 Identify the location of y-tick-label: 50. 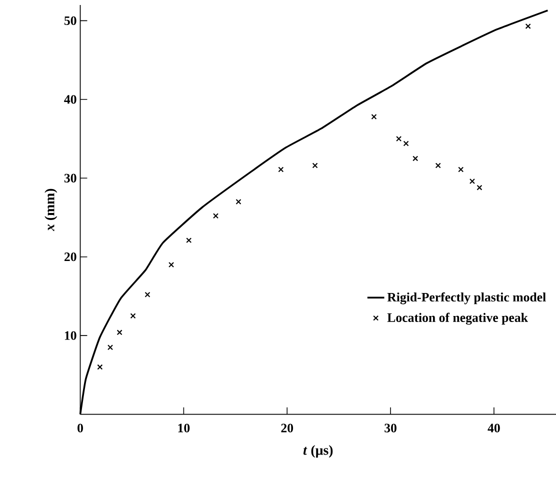
(70, 21).